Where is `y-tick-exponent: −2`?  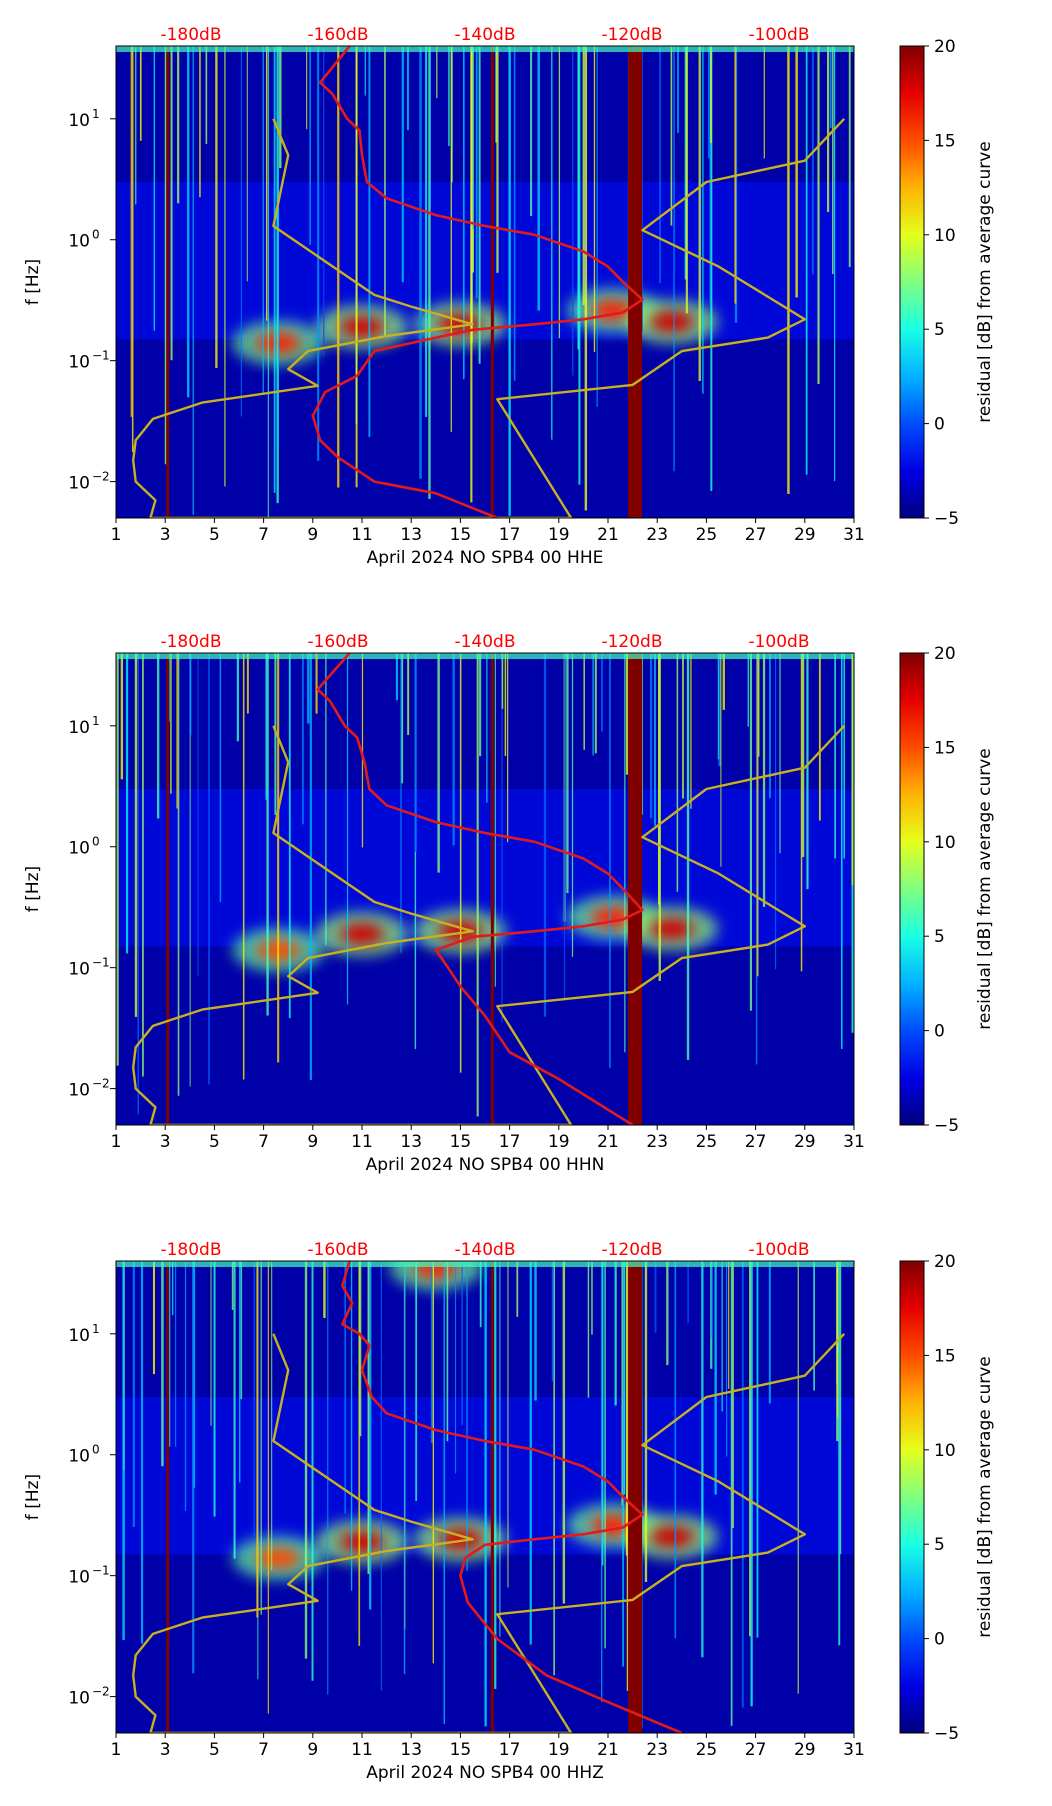
y-tick-exponent: −2 is located at coordinates (101, 1084).